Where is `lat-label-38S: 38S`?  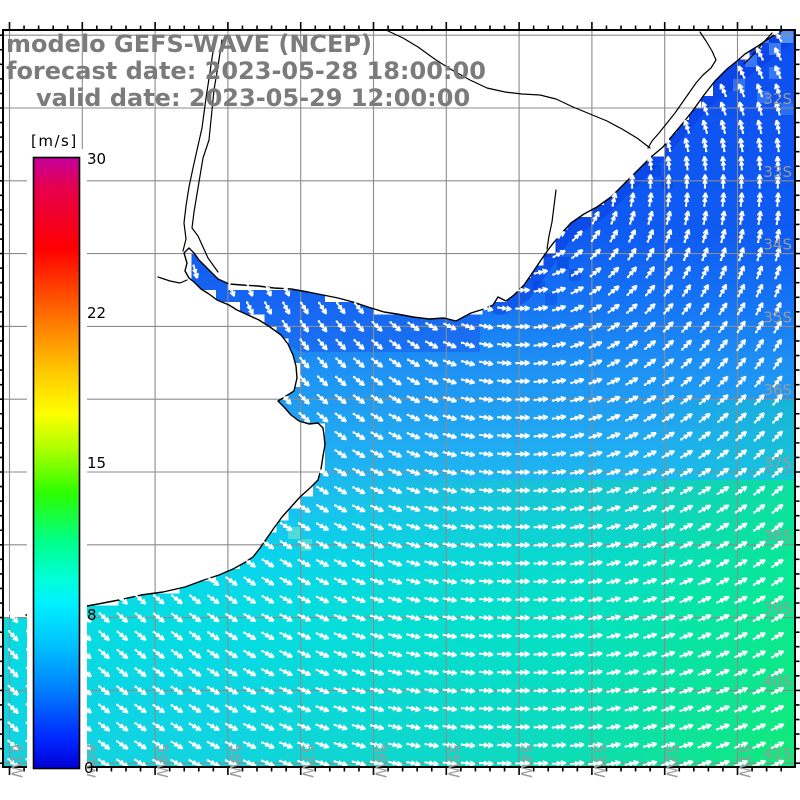 lat-label-38S: 38S is located at coordinates (777, 536).